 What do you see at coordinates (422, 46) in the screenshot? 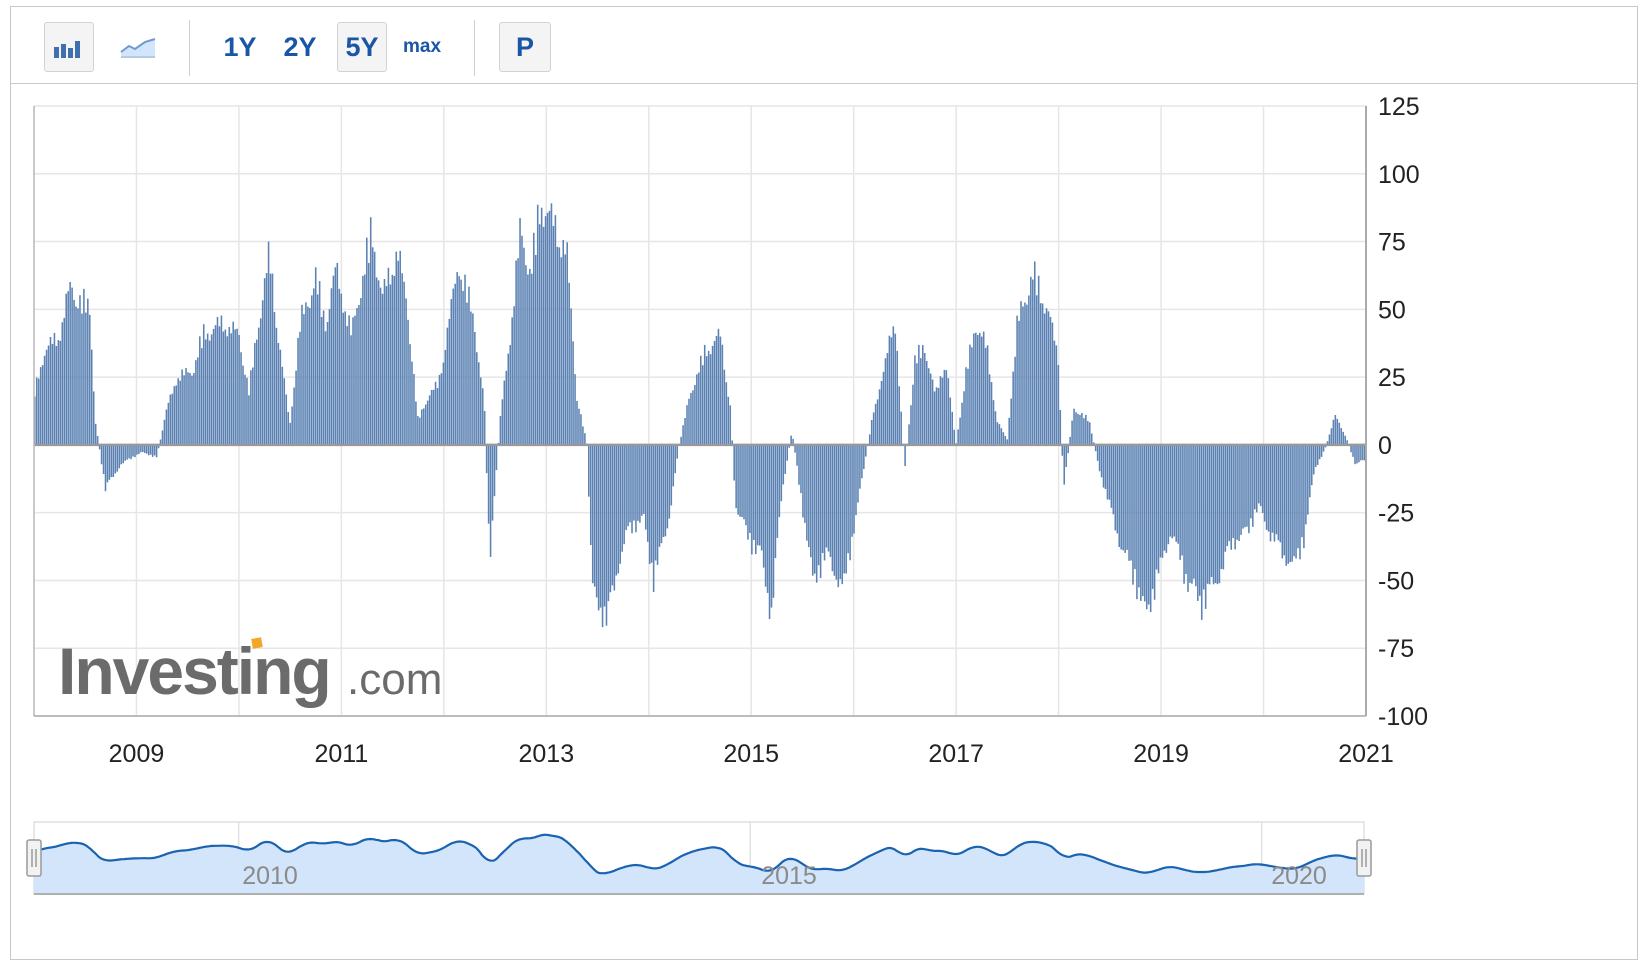
I see `range-max-button: max` at bounding box center [422, 46].